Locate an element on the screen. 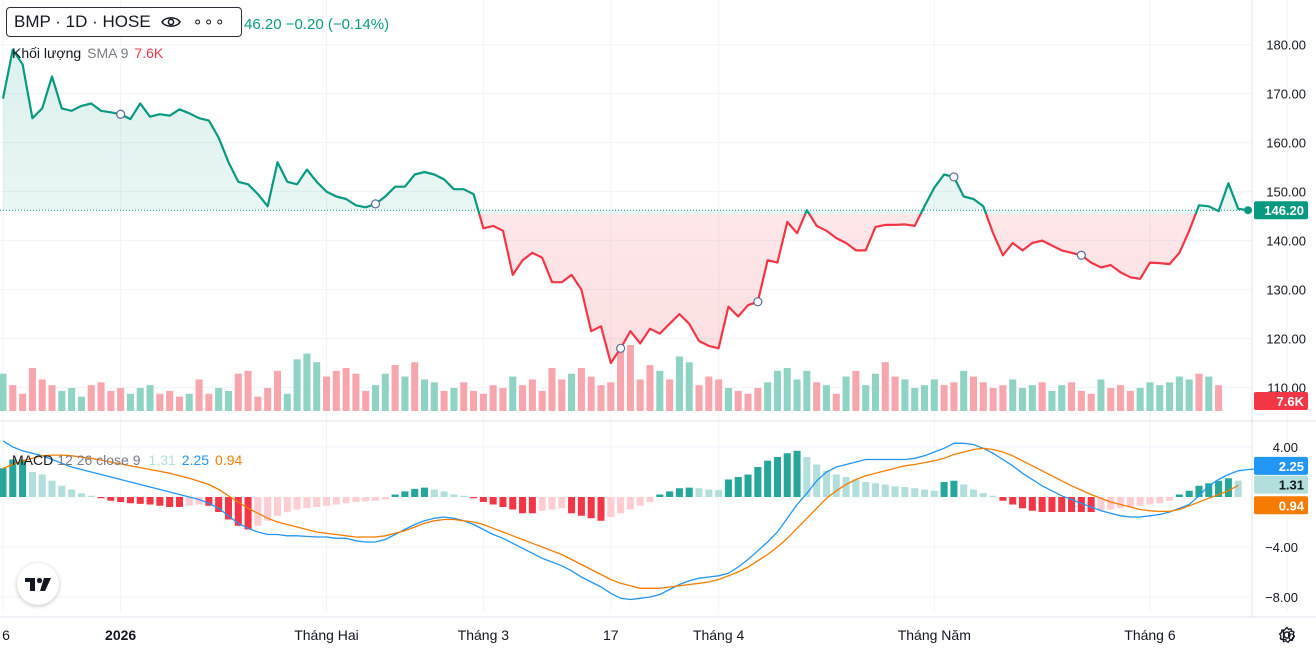 This screenshot has width=1316, height=659. price-tick-label: 140.00 is located at coordinates (1286, 241).